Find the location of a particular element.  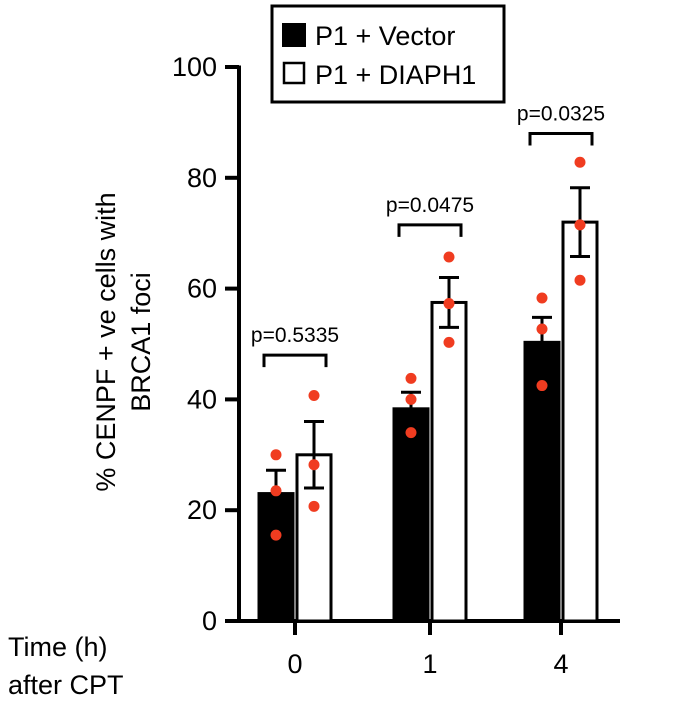

legend-label-vector: P1 + Vector is located at coordinates (385, 36).